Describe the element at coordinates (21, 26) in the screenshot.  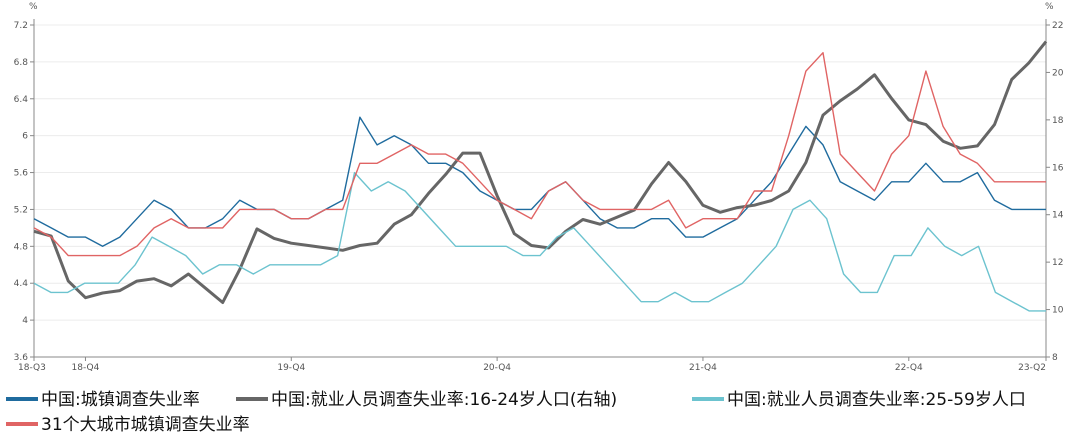
I see `left-tick-label: 7.2` at that location.